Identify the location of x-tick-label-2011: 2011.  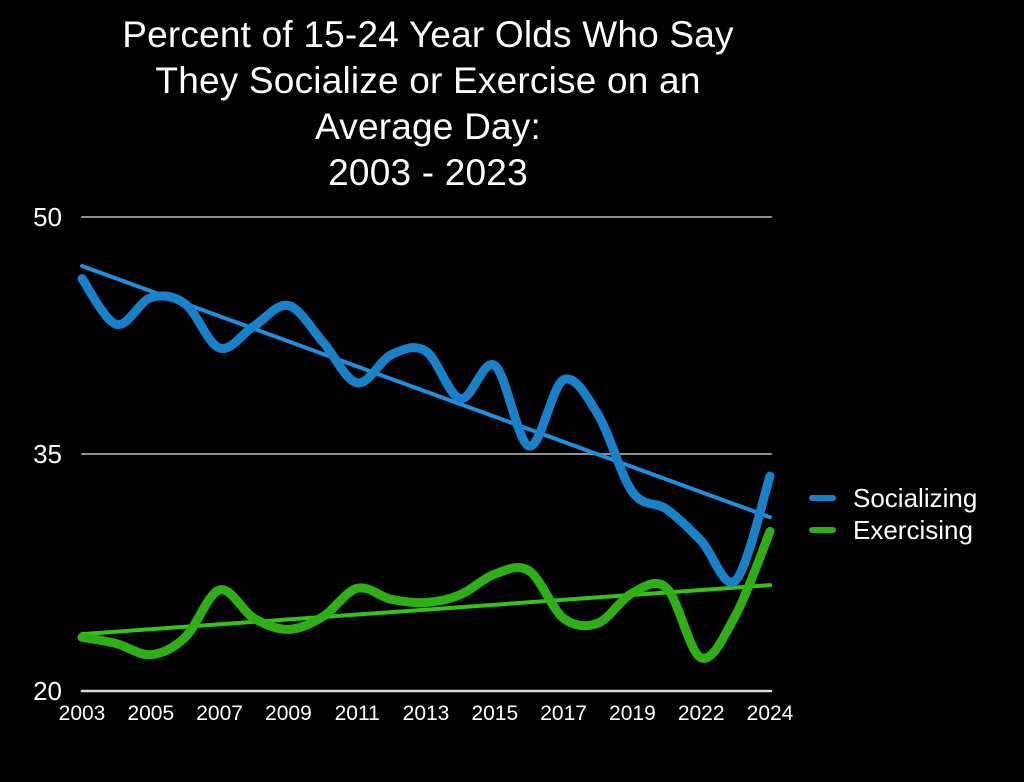
(357, 713).